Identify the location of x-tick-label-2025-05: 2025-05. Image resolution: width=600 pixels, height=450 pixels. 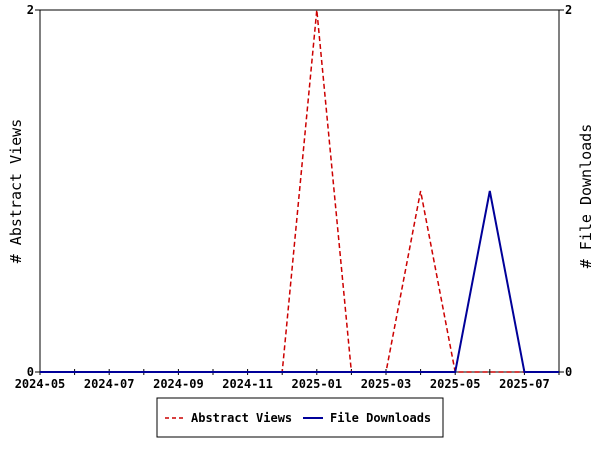
(455, 384).